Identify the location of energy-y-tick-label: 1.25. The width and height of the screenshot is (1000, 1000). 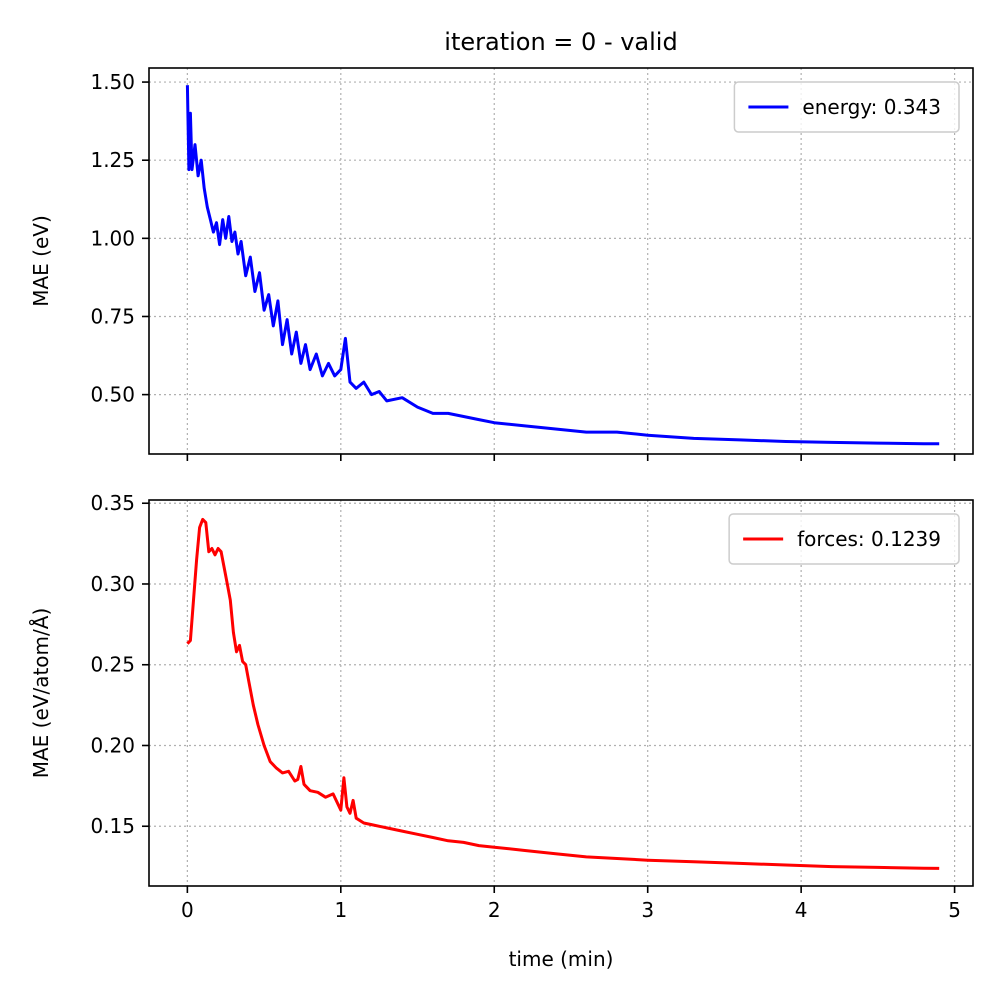
(112, 160).